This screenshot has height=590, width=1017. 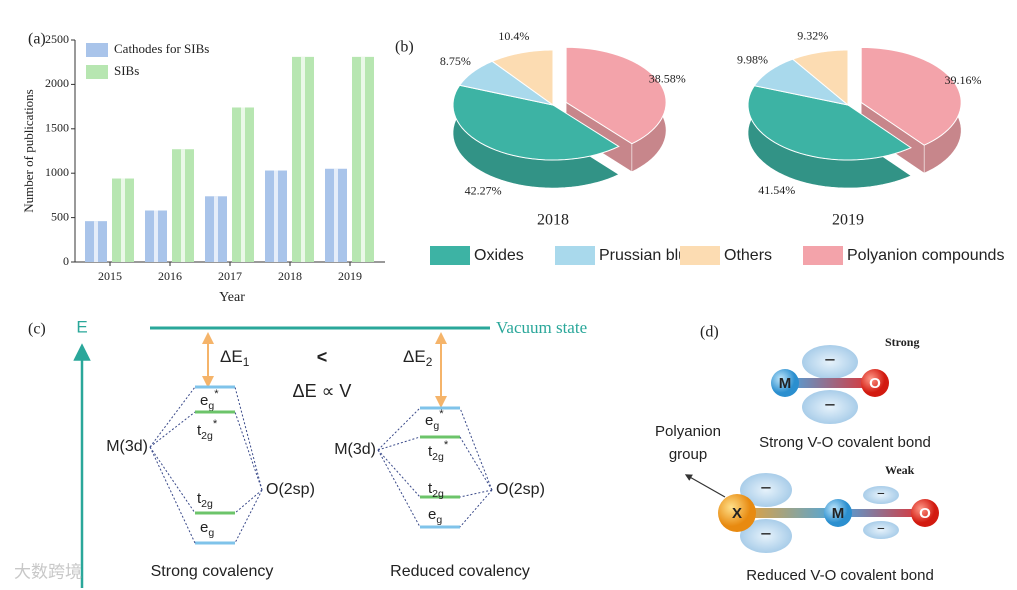 I want to click on strong-caption: Strong V-O covalent bond, so click(x=845, y=442).